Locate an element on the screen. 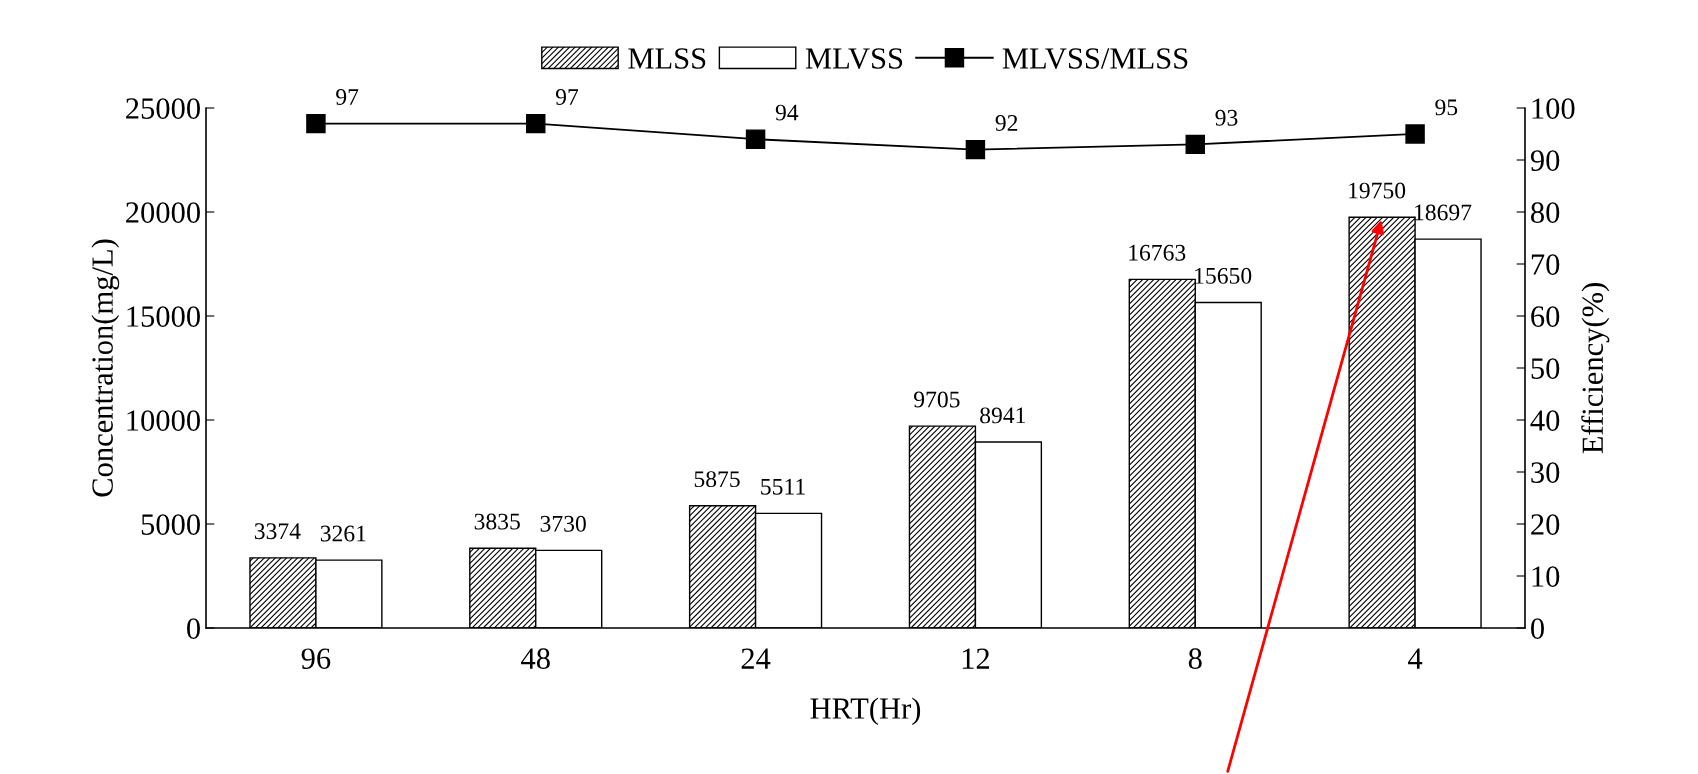 This screenshot has height=774, width=1698. data-label: 3835 is located at coordinates (497, 521).